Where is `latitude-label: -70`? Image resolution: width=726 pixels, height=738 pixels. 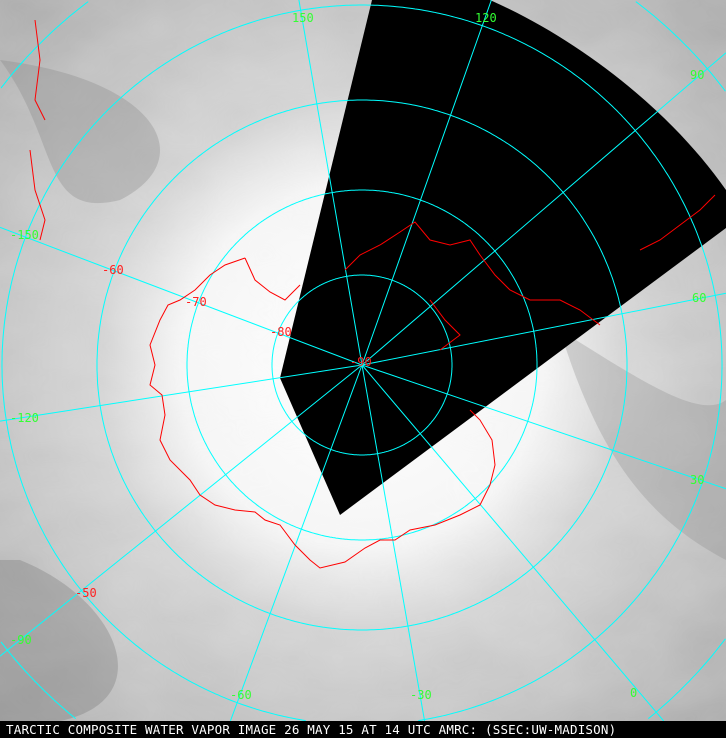 latitude-label: -70 is located at coordinates (196, 302).